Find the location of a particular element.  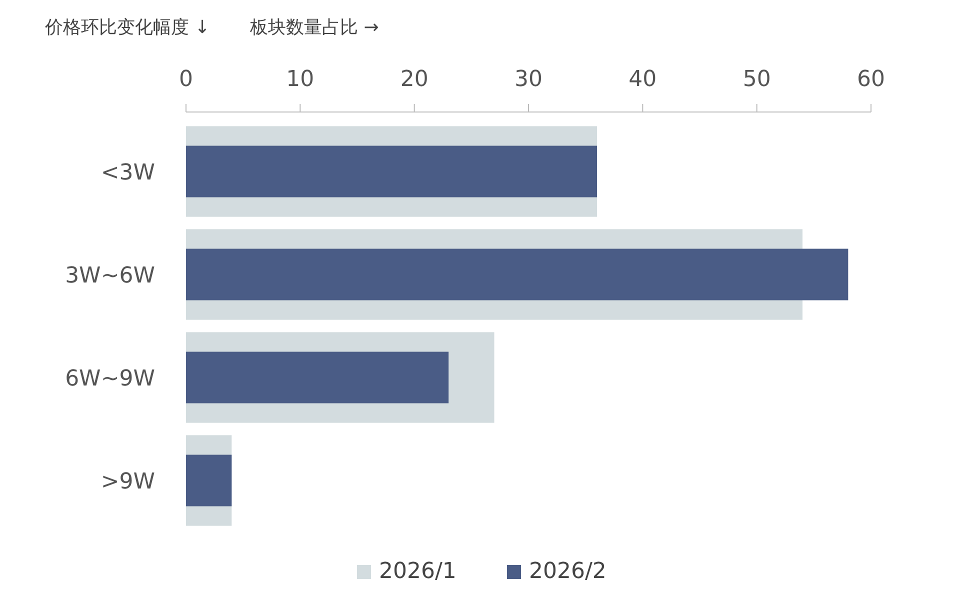

x-axis-title: 板块数量占比 → is located at coordinates (314, 27).